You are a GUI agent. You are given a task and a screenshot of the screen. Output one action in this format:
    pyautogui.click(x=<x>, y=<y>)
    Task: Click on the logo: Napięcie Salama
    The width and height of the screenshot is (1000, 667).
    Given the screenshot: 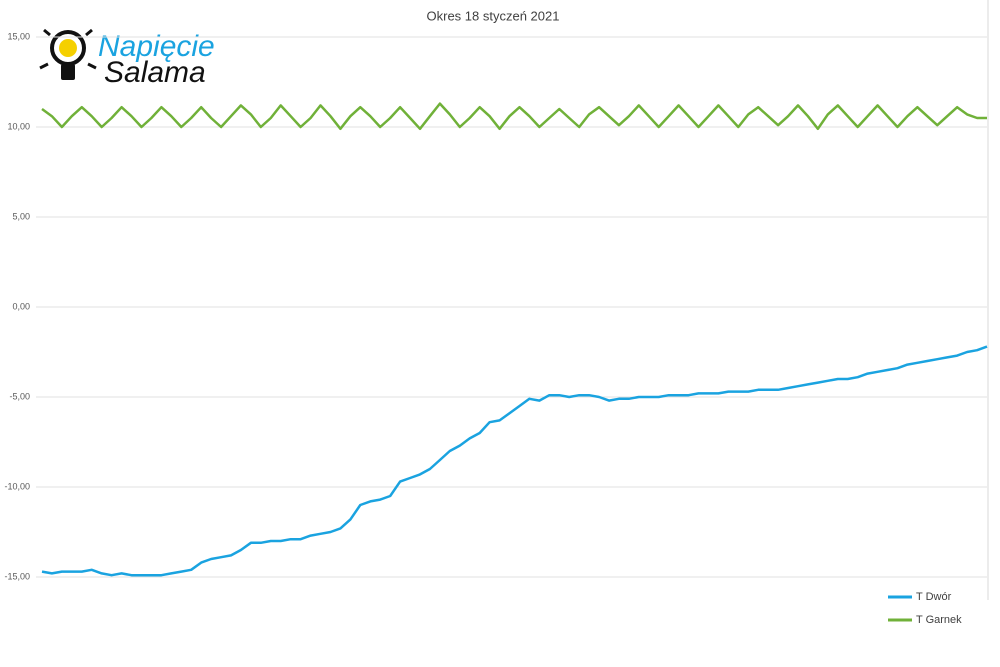 What is the action you would take?
    pyautogui.click(x=127, y=58)
    